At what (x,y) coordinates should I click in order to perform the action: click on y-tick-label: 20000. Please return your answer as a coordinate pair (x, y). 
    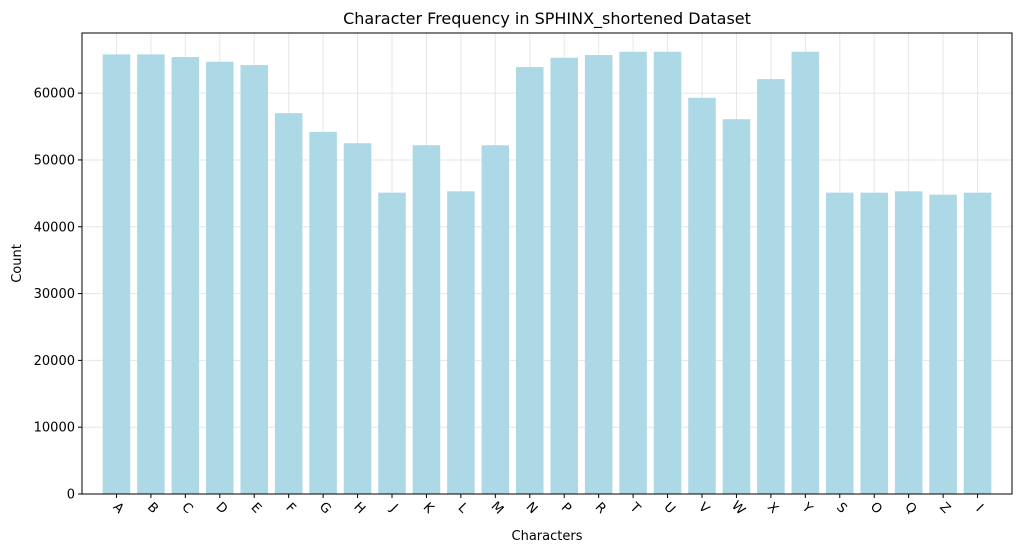
    Looking at the image, I should click on (54, 361).